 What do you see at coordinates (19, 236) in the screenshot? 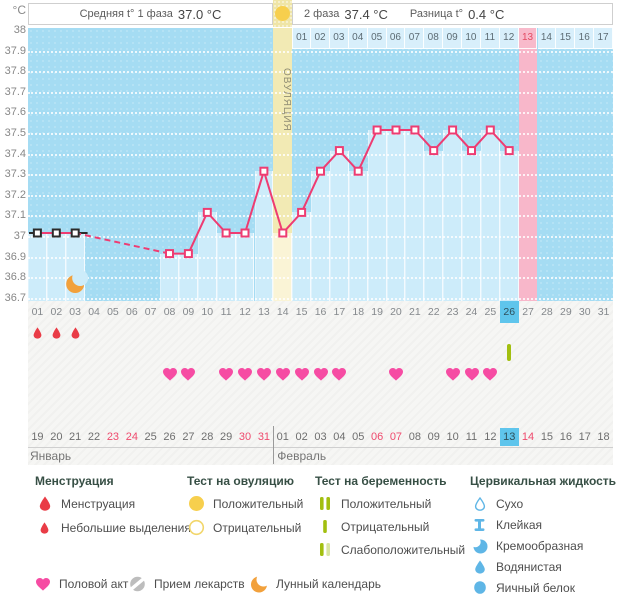
I see `y-axis-tick-37: 37` at bounding box center [19, 236].